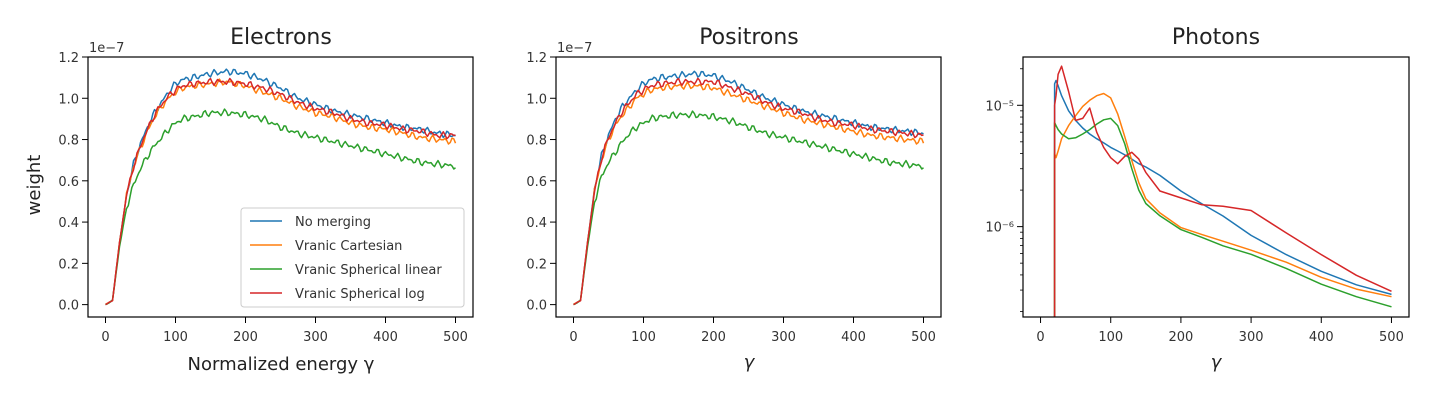  I want to click on legend-box, so click(352, 257).